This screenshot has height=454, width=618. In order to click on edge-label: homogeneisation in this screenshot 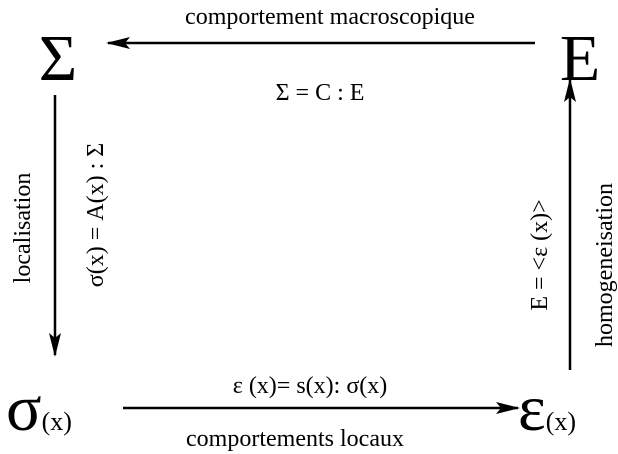, I will do `click(605, 265)`.